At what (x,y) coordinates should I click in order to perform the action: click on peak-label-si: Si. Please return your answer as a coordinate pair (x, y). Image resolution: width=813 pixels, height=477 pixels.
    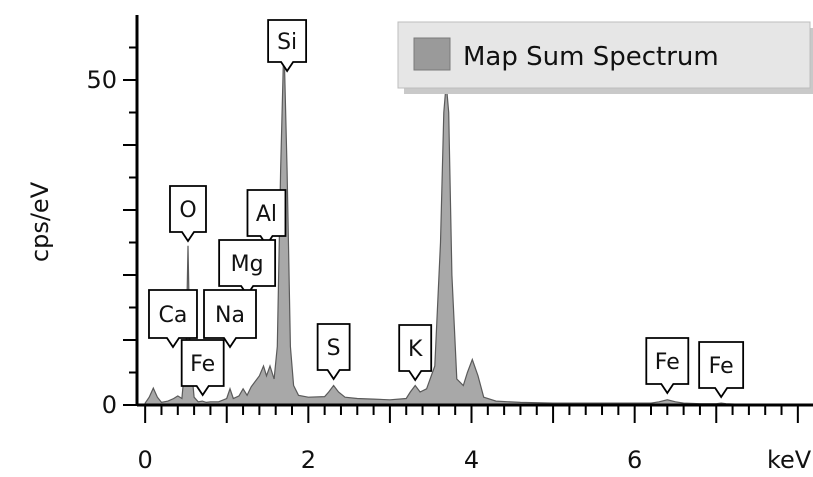
    Looking at the image, I should click on (287, 46).